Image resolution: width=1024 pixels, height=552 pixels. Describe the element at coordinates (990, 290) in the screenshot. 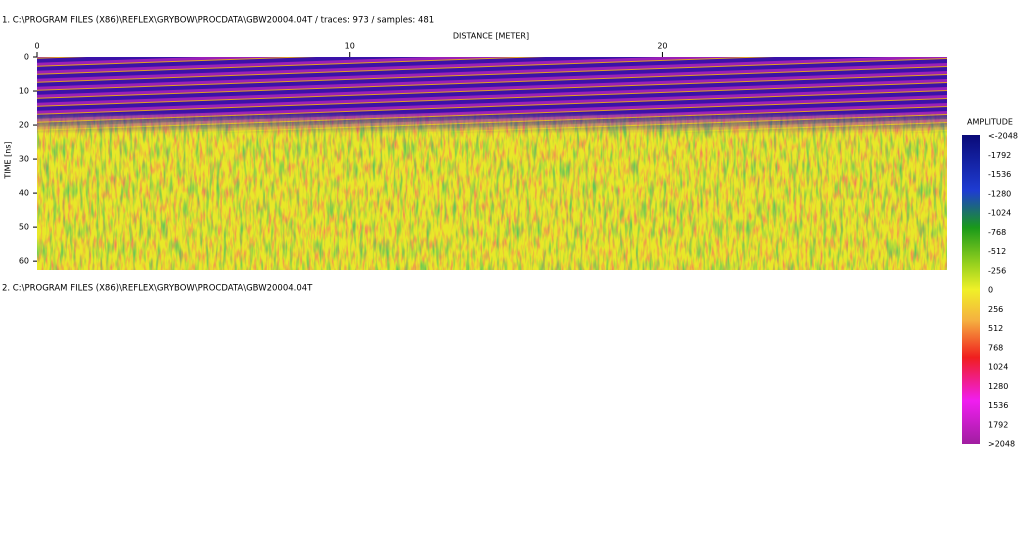

I see `colorbar-label: 0` at that location.